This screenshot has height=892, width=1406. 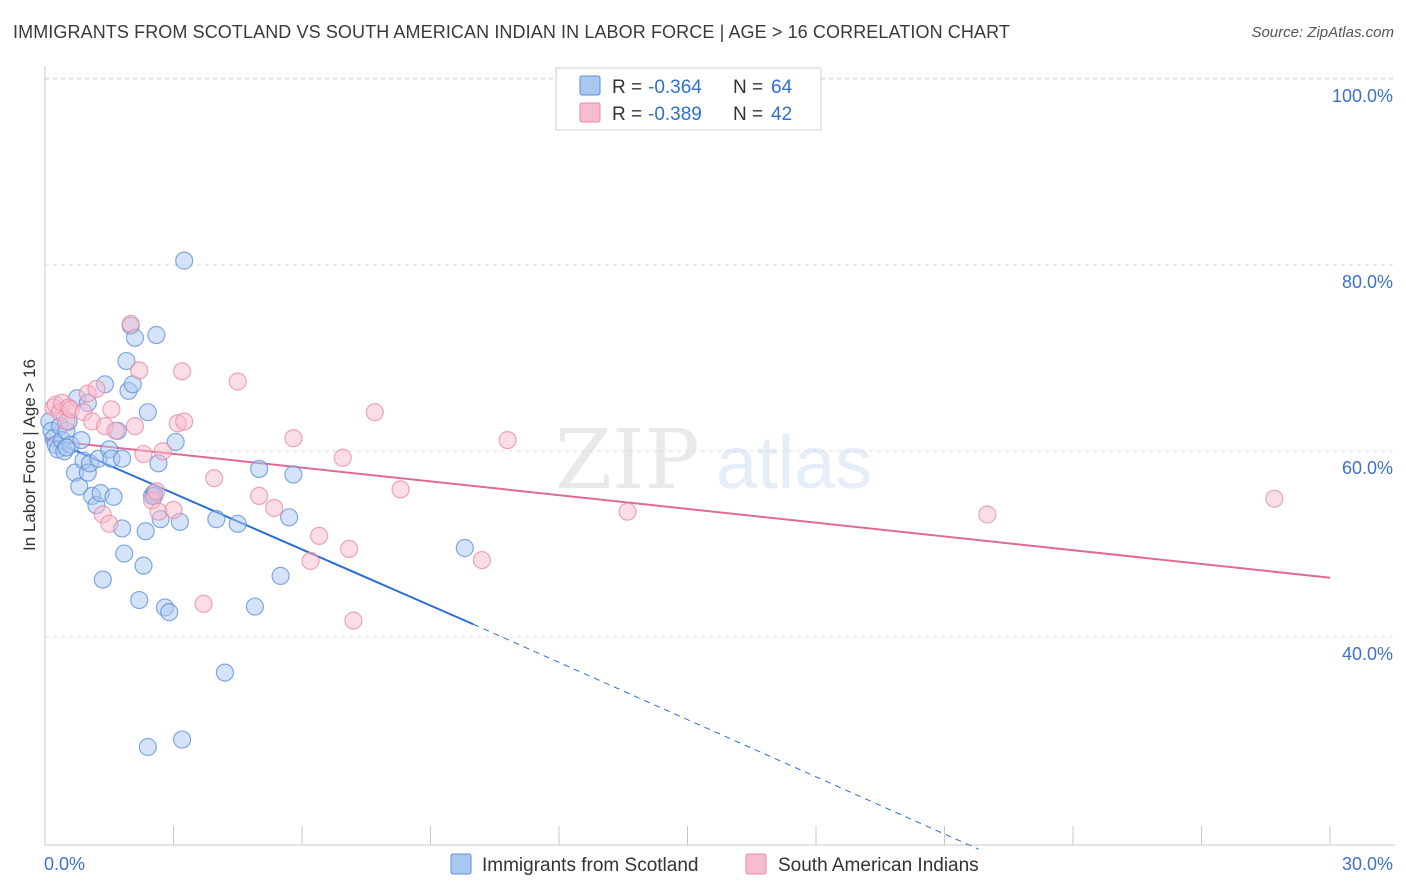 I want to click on y-tick-labels: 100.0% 80.0% 60.0% 40.0%, so click(x=1362, y=375).